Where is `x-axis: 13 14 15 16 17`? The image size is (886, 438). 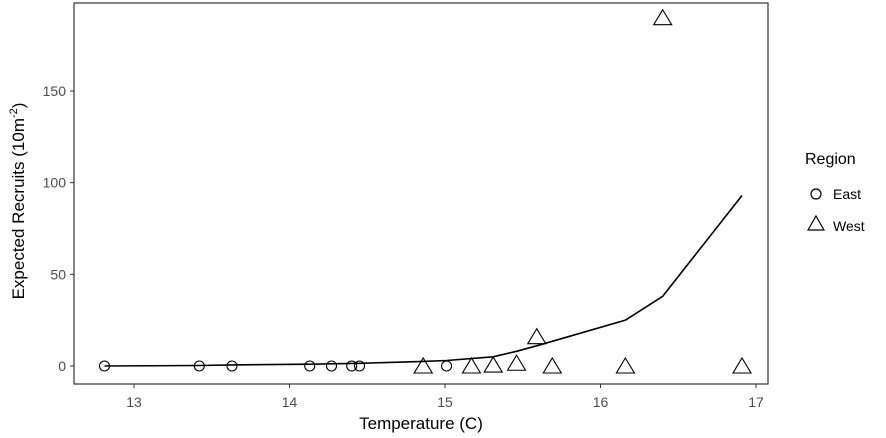
x-axis: 13 14 15 16 17 is located at coordinates (445, 397).